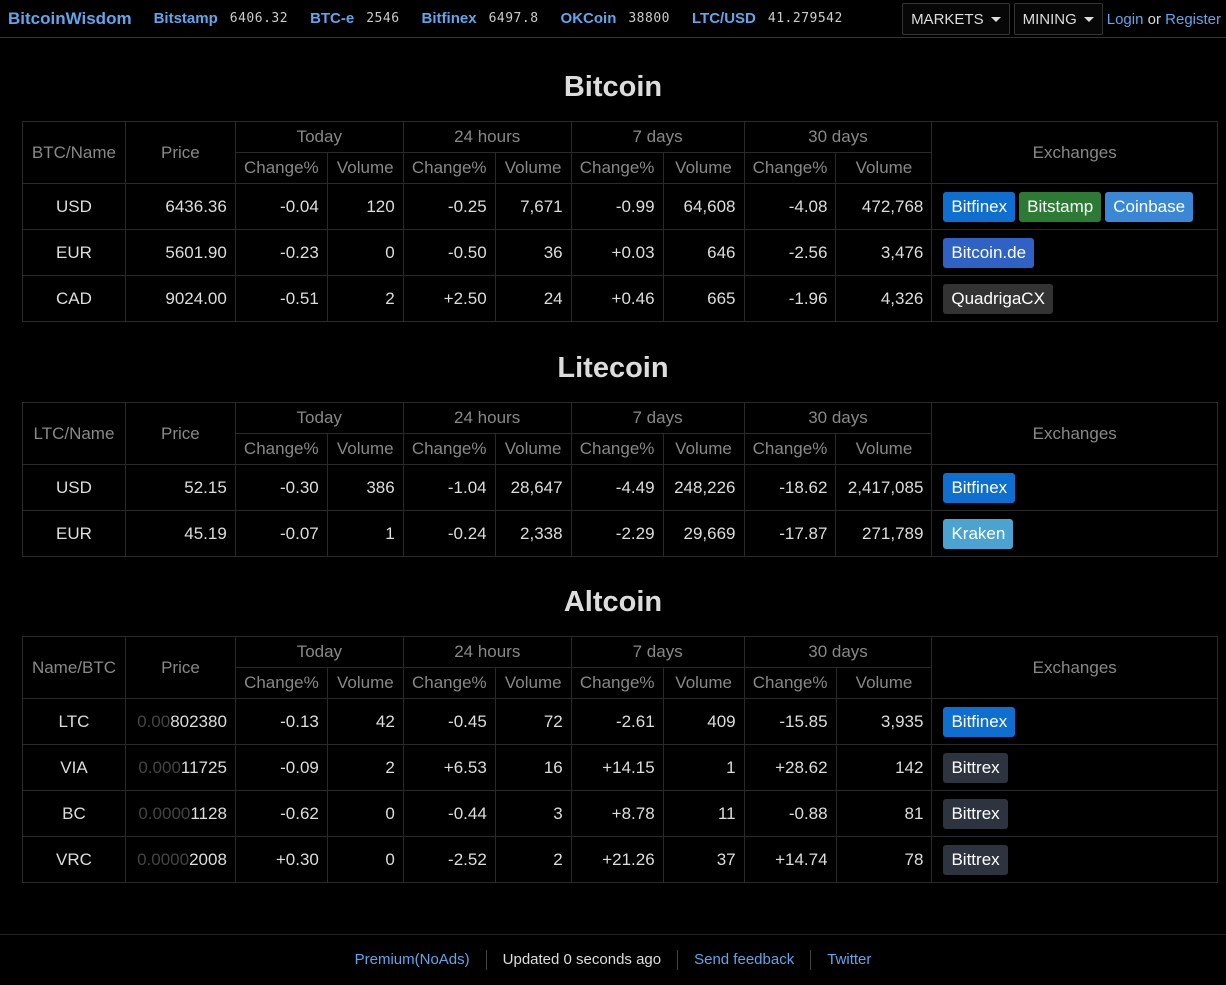 Image resolution: width=1226 pixels, height=985 pixels. Describe the element at coordinates (615, 18) in the screenshot. I see `ticker-item-okcoin: OKCoin 38800` at that location.